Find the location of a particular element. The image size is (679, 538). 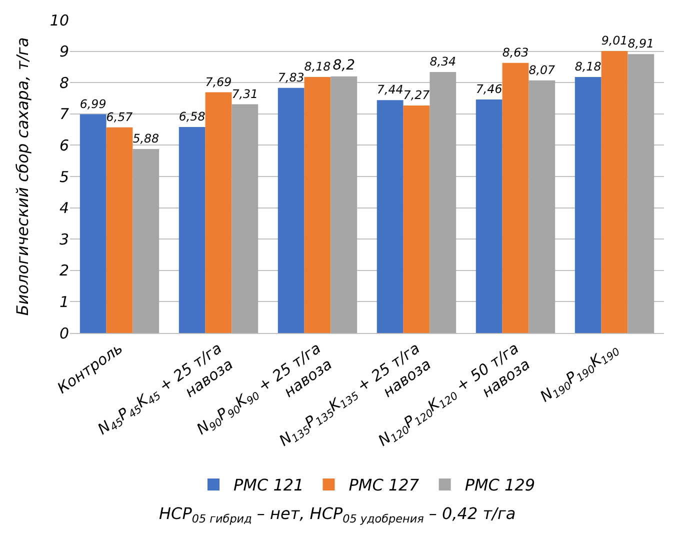

data-label: 9,01 is located at coordinates (614, 41).